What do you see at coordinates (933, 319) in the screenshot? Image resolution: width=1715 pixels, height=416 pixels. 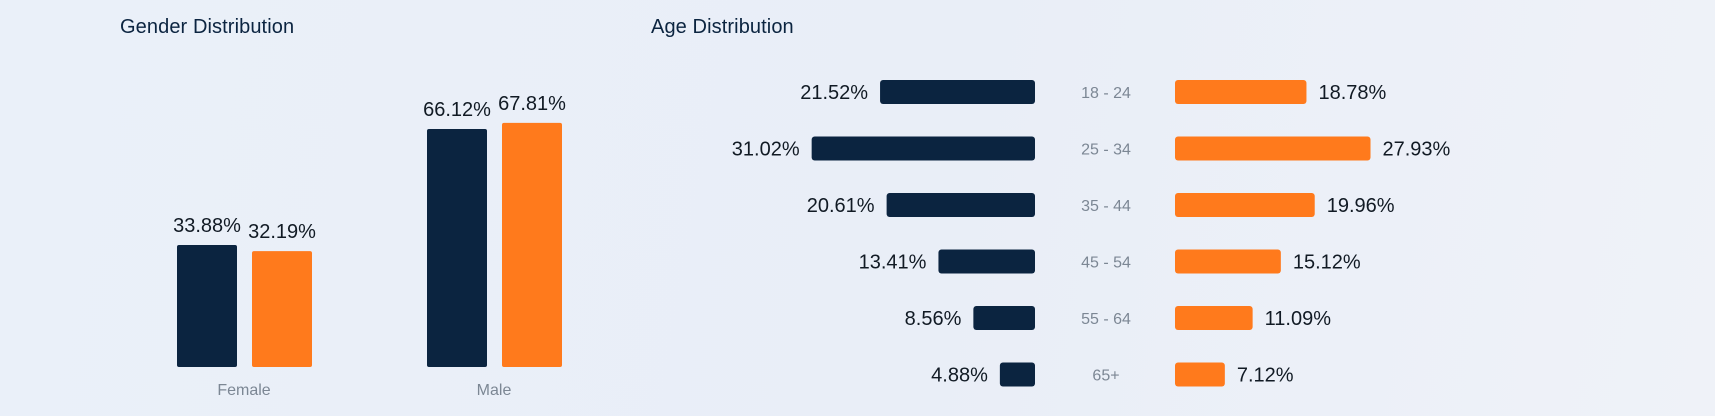 I see `age-left-value-label: 8.56%` at bounding box center [933, 319].